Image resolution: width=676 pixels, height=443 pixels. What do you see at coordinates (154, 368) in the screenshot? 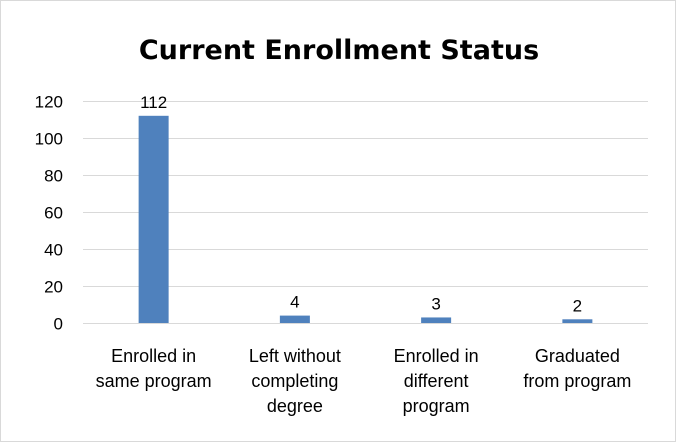
I see `category-label: Enrolled in same program` at bounding box center [154, 368].